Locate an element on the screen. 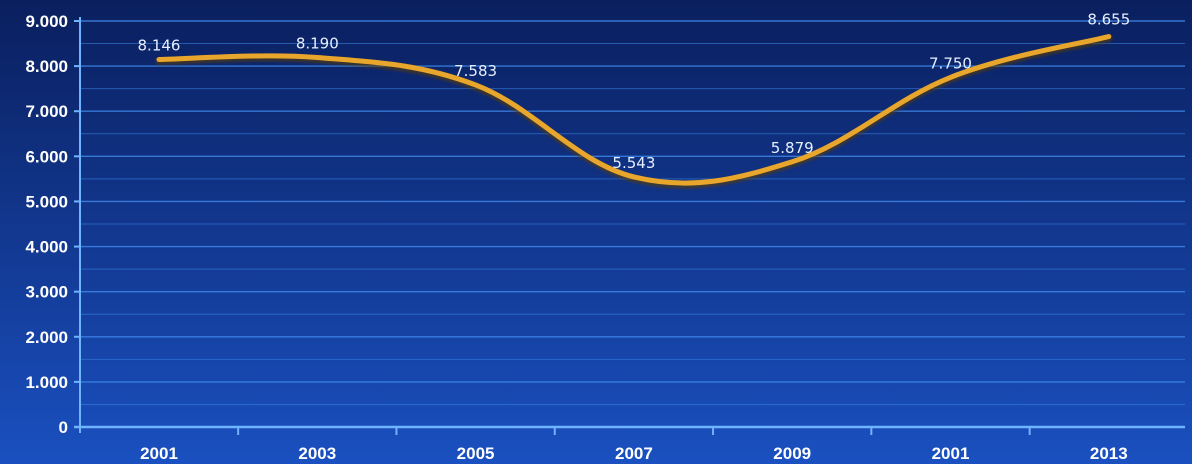 This screenshot has height=464, width=1192. data-label: 7.583 is located at coordinates (475, 71).